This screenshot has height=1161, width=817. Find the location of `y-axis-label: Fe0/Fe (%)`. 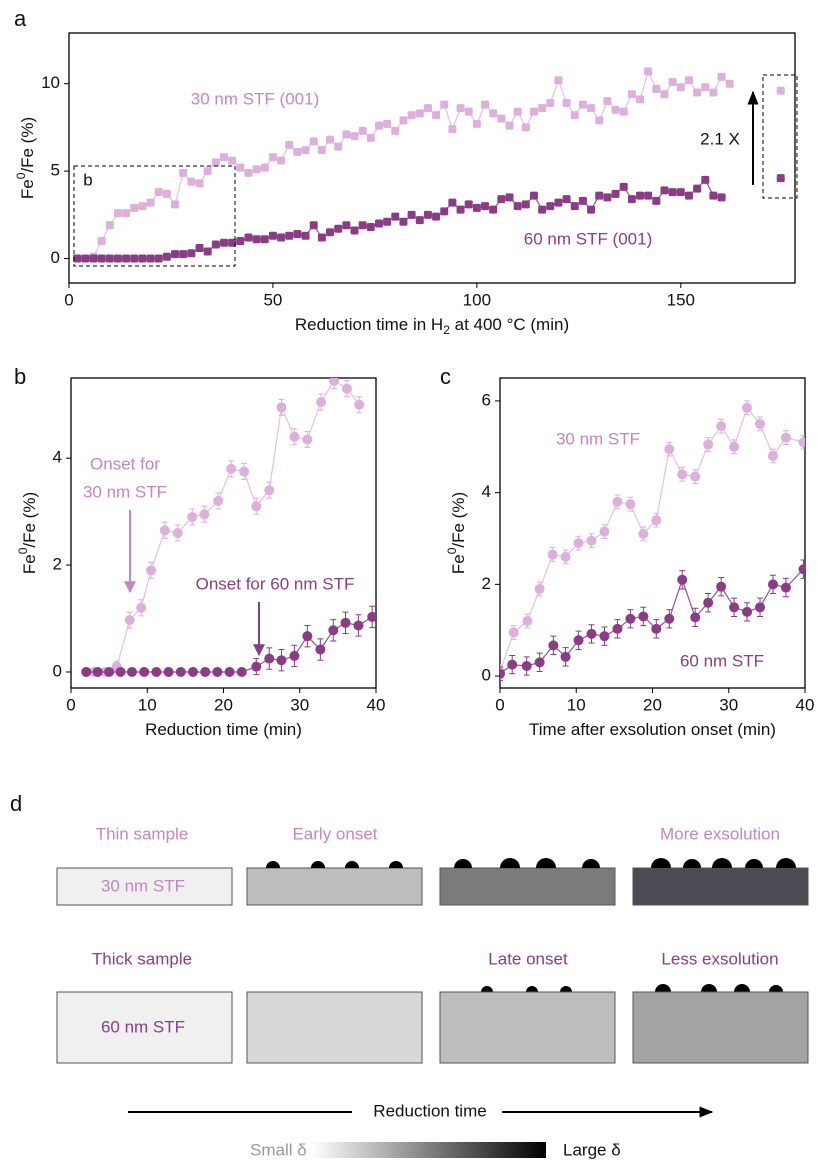

y-axis-label: Fe0/Fe (%) is located at coordinates (25, 158).